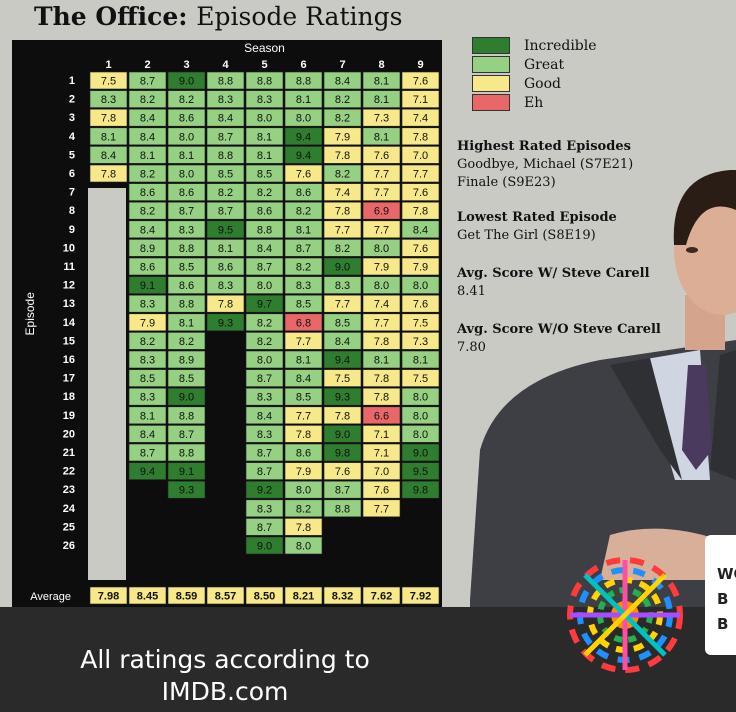  Describe the element at coordinates (381, 416) in the screenshot. I see `cell-value-label: 6.6` at that location.